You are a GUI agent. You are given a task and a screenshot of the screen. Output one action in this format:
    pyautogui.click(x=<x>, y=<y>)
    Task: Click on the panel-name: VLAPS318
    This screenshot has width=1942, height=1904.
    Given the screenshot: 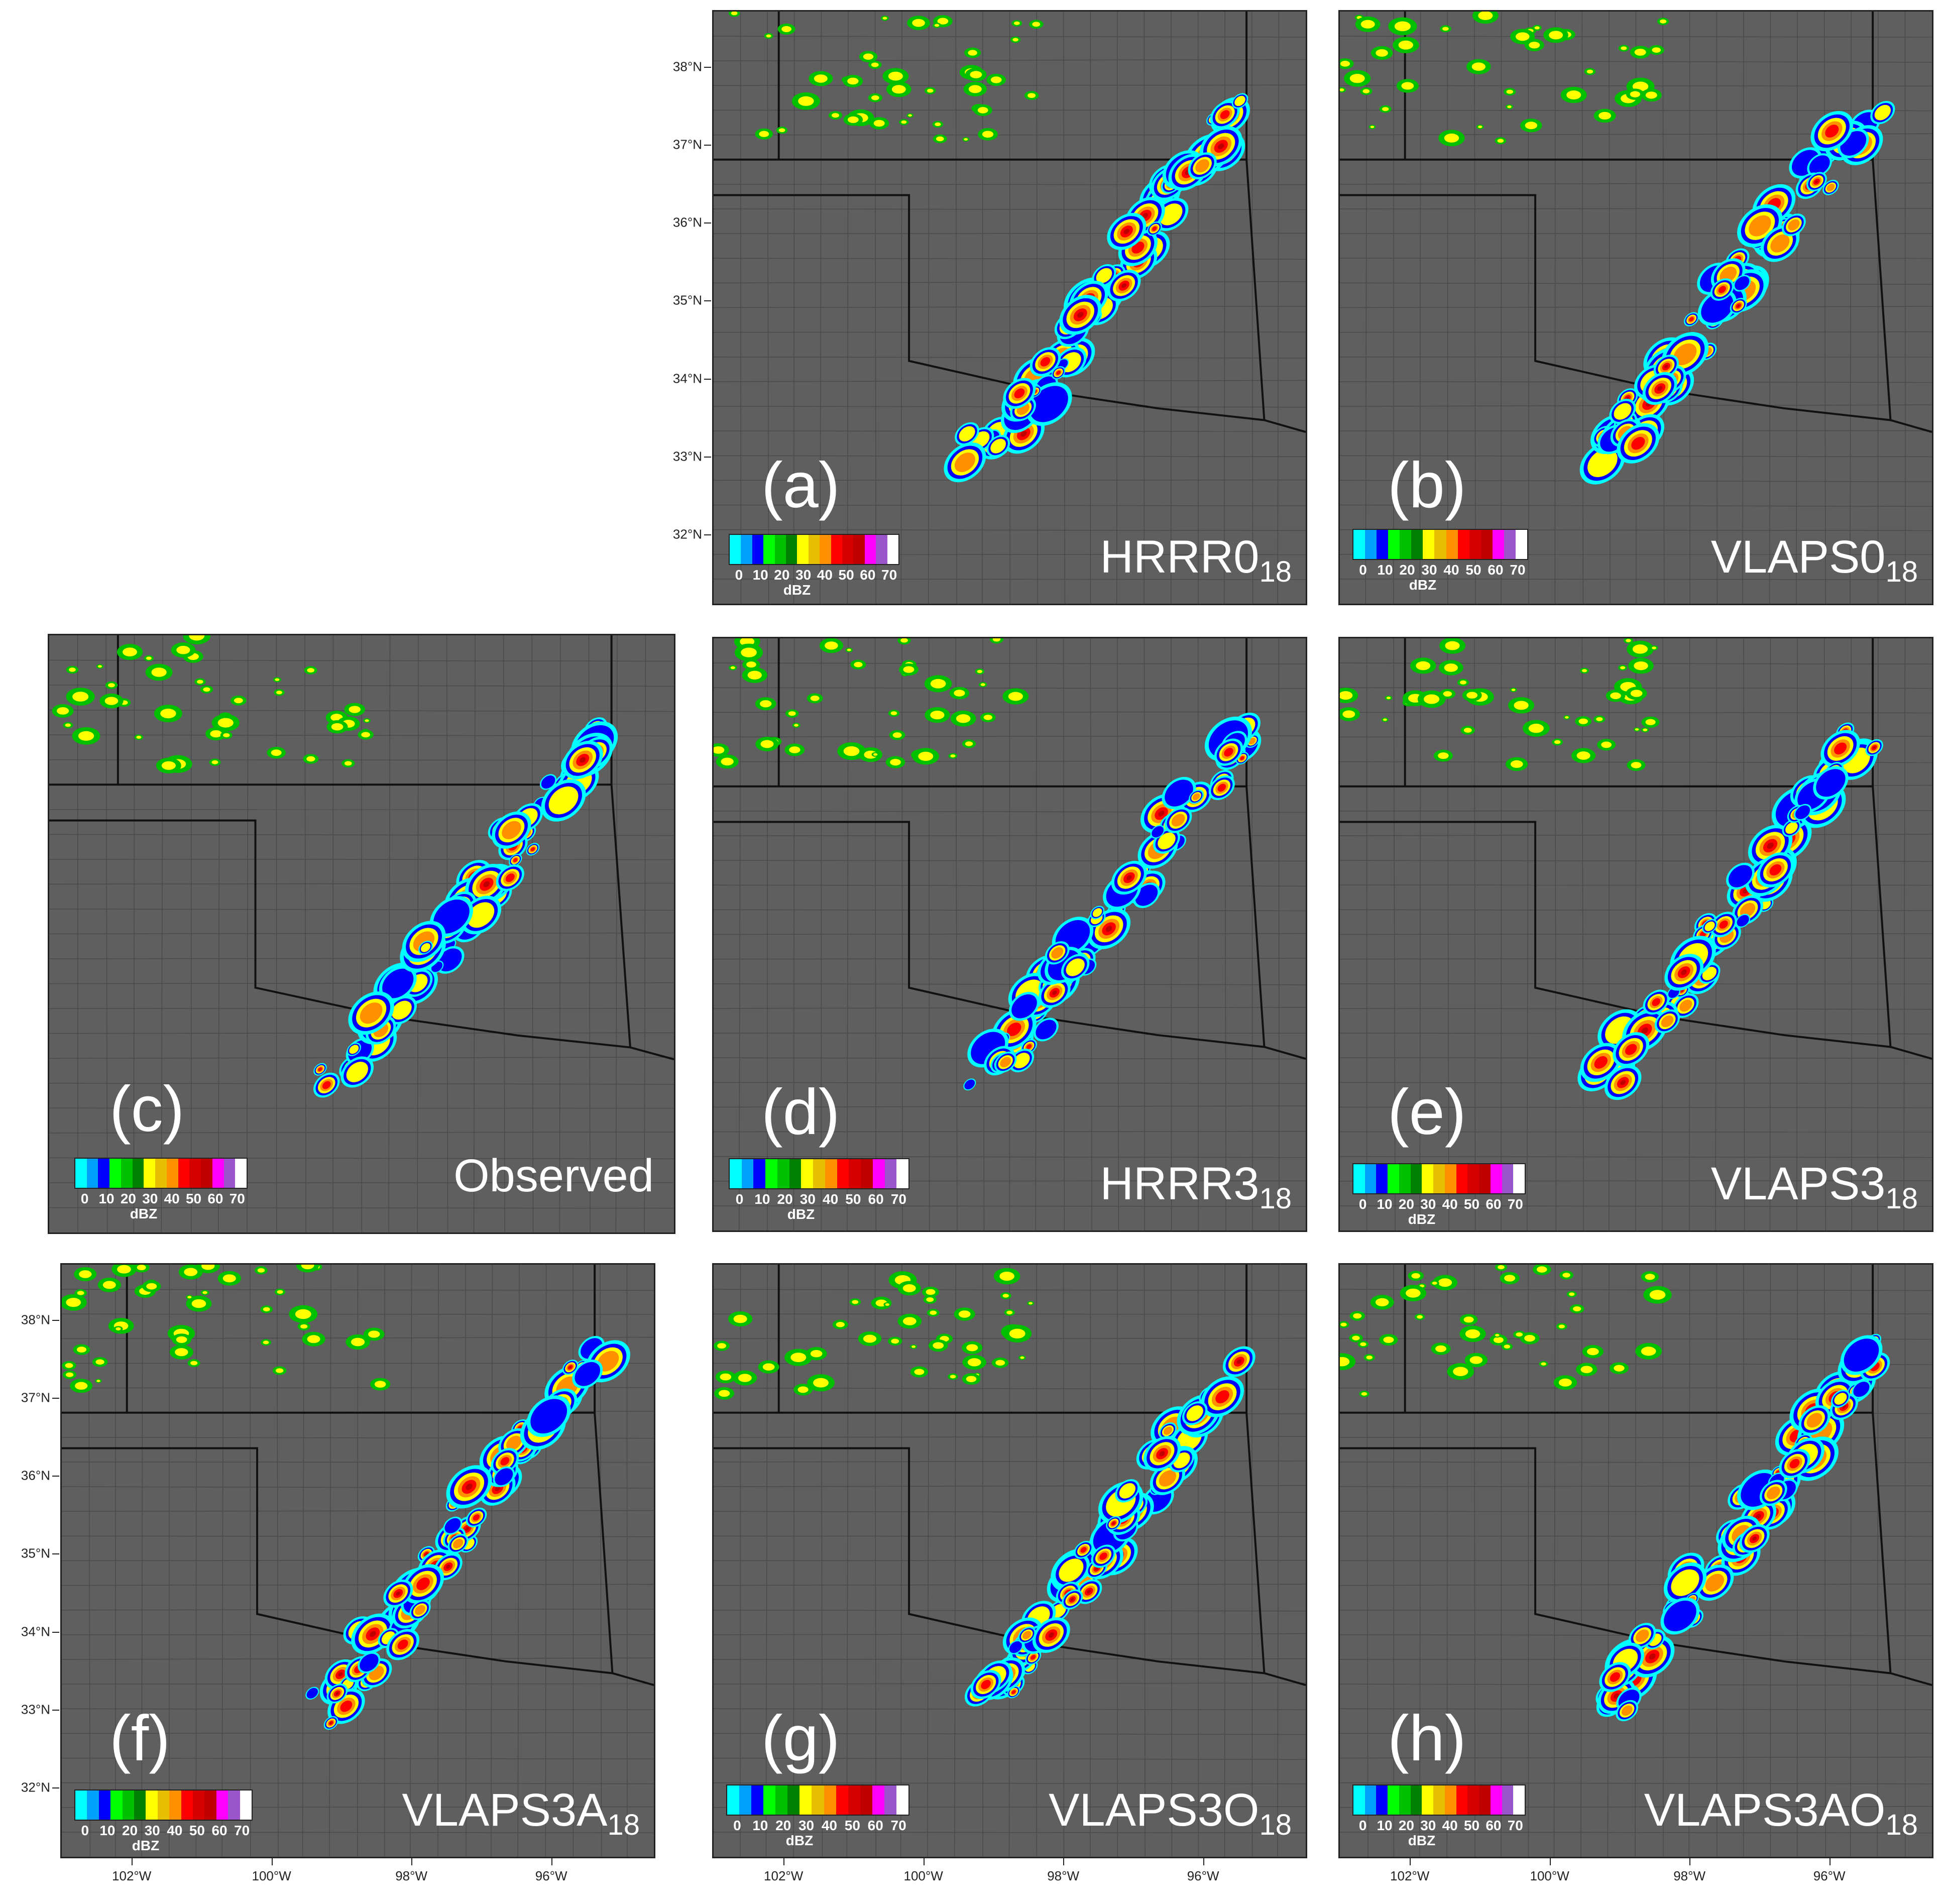 What is the action you would take?
    pyautogui.click(x=1814, y=1186)
    